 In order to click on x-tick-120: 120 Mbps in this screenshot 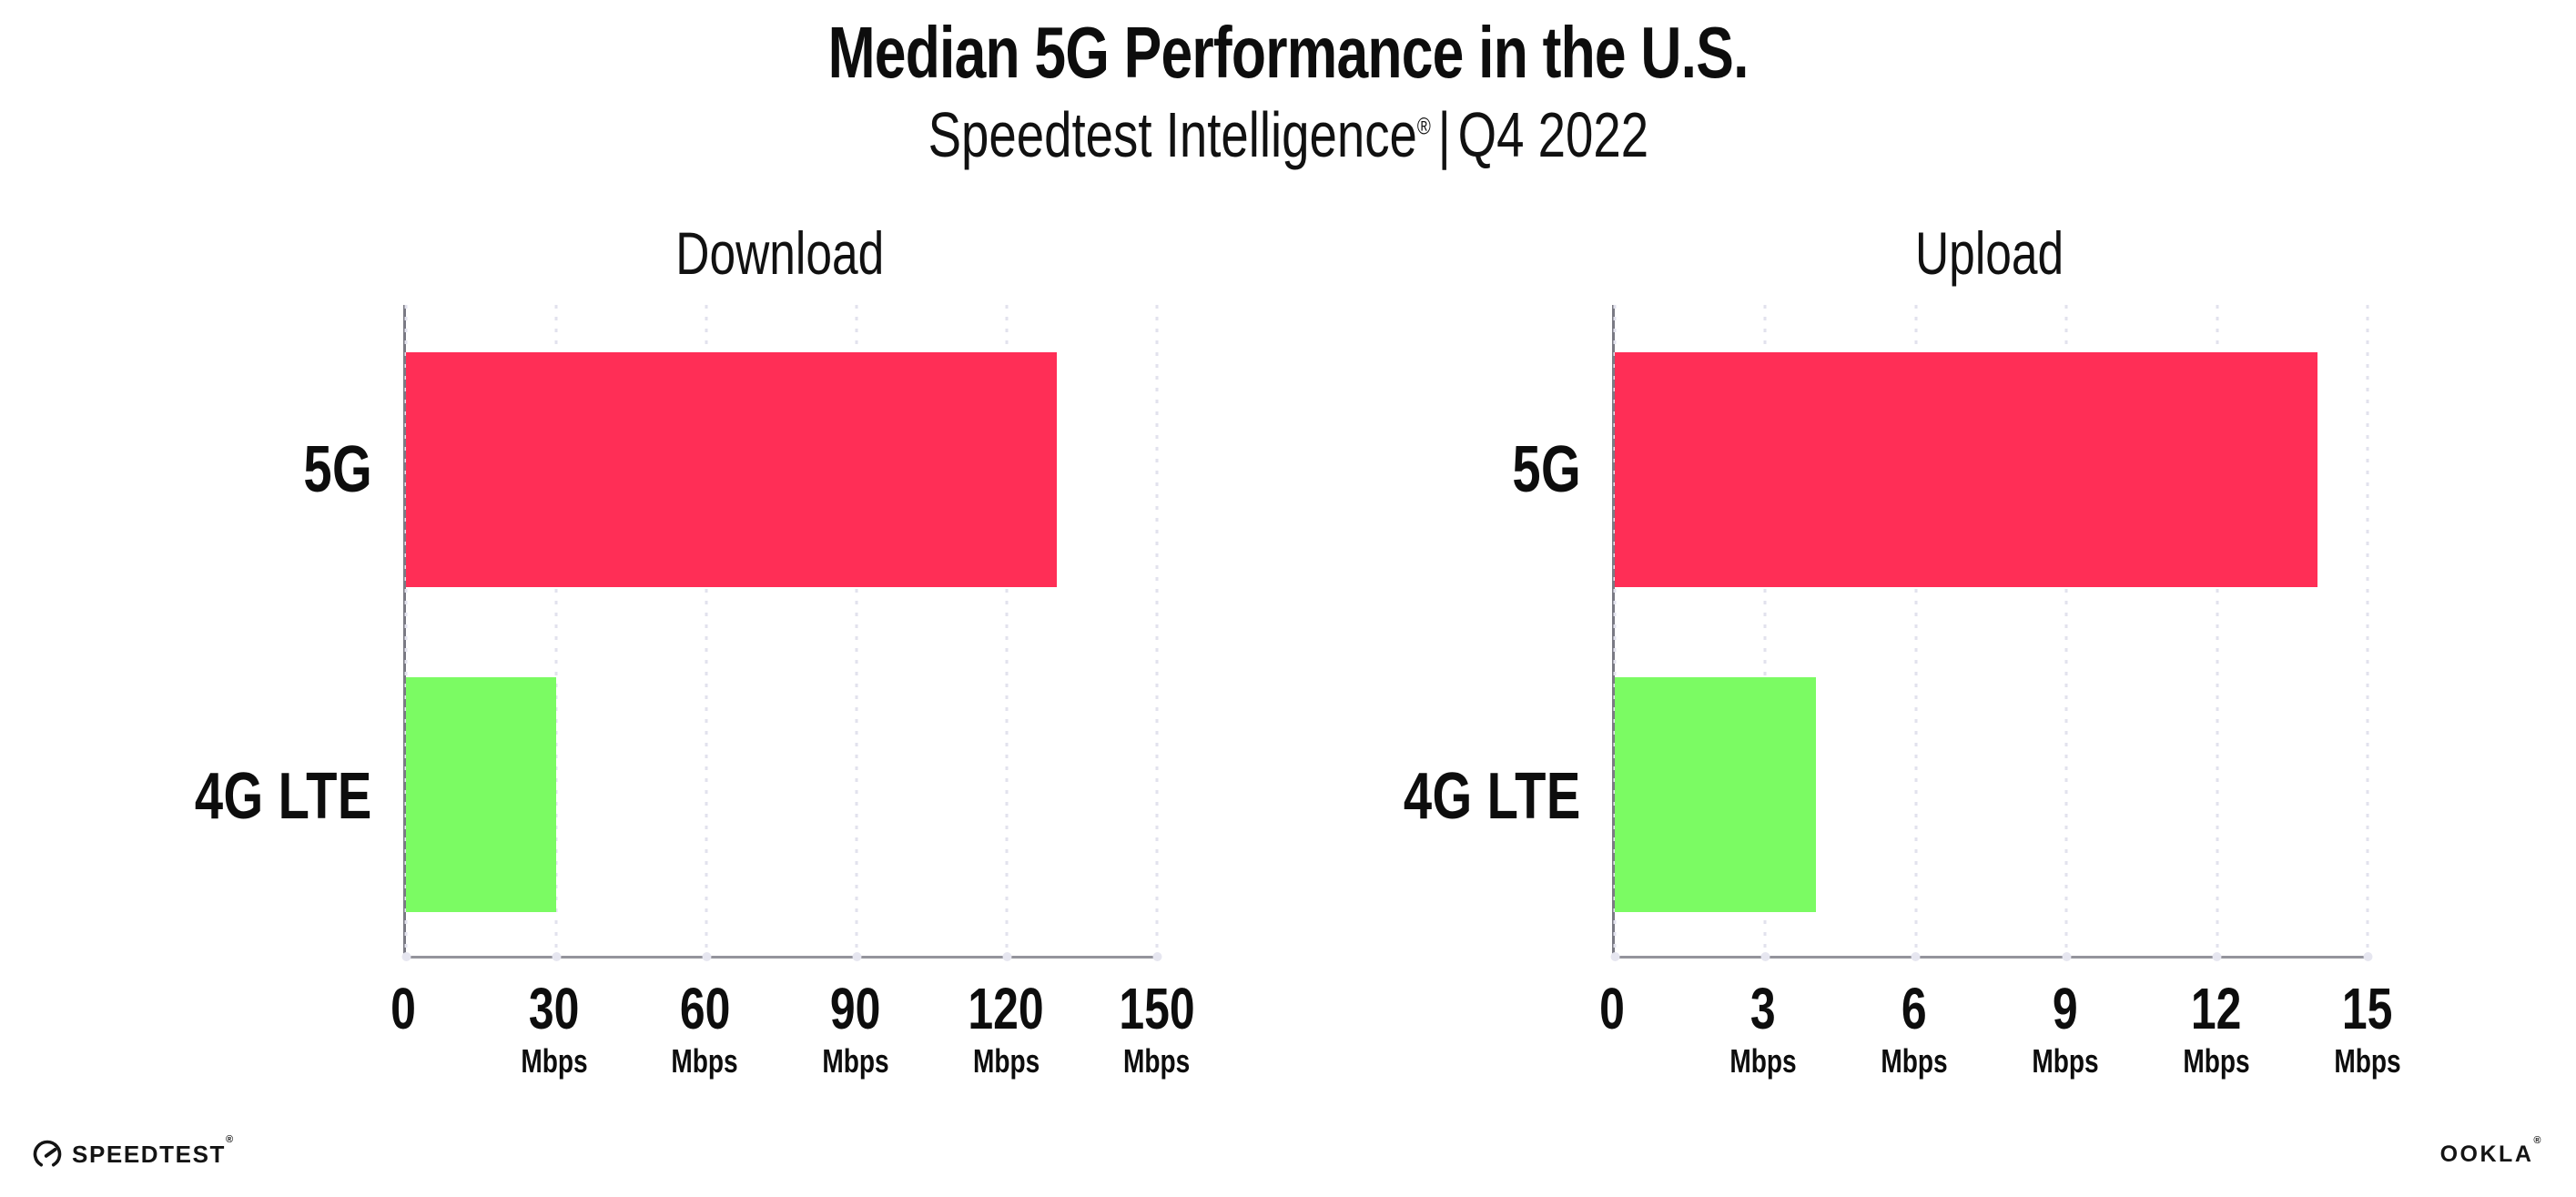, I will do `click(1007, 1028)`.